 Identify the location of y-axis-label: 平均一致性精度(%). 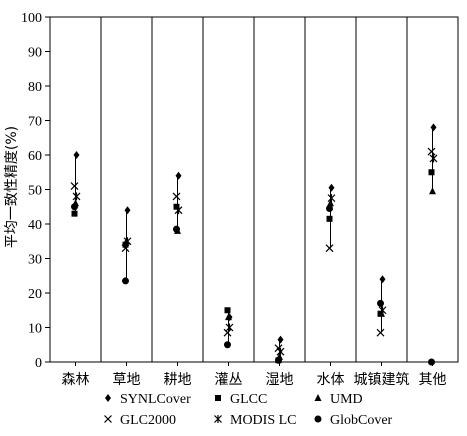
(12, 187).